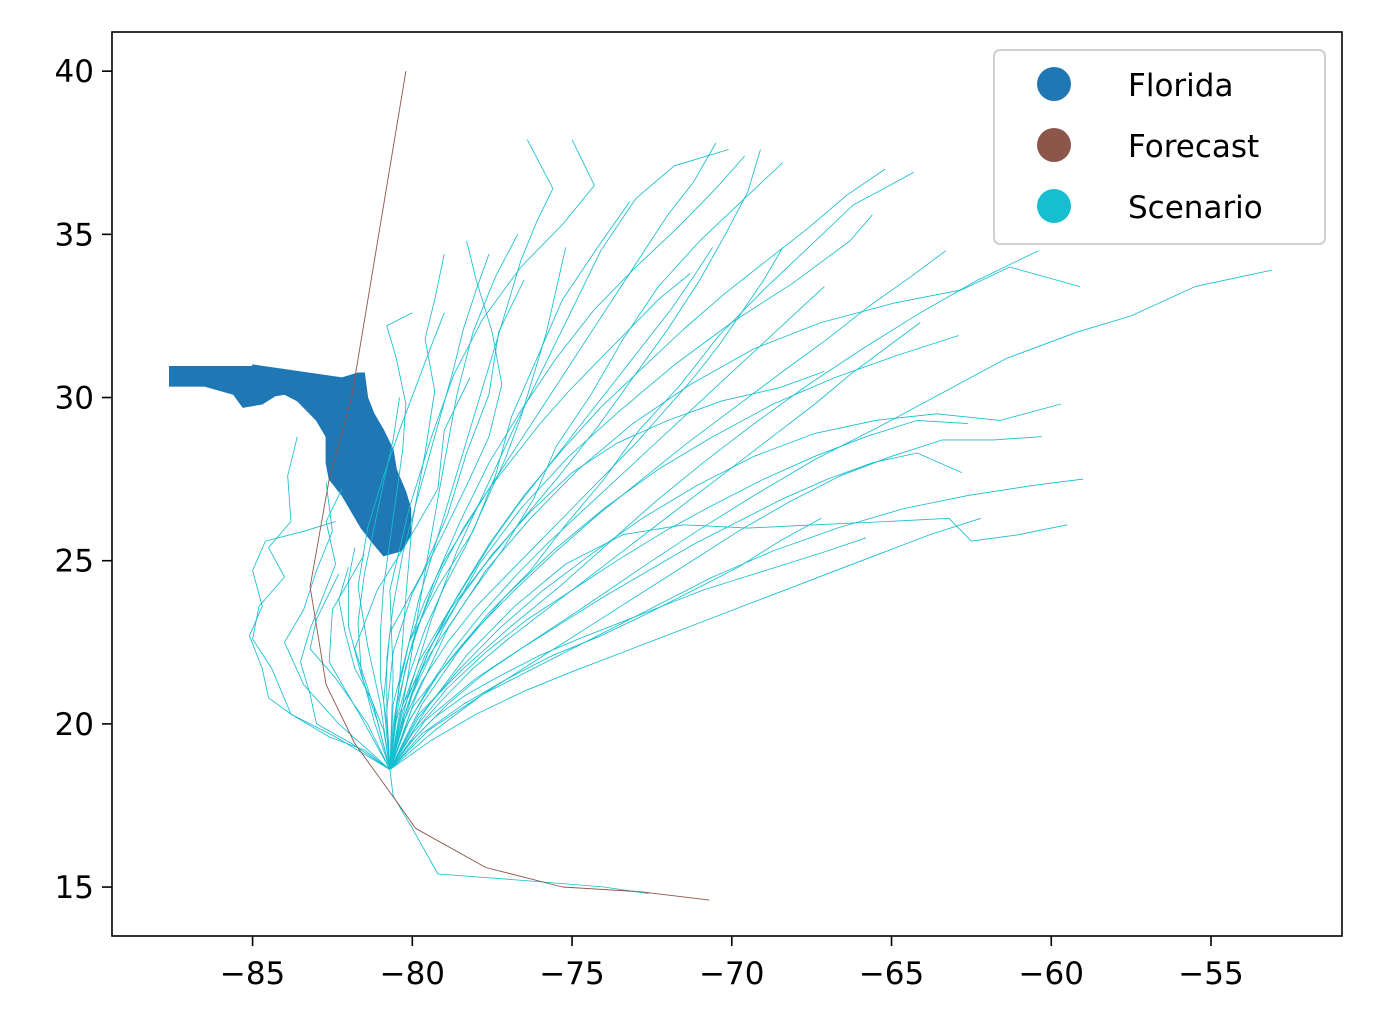  I want to click on legend-marker-florida, so click(1054, 84).